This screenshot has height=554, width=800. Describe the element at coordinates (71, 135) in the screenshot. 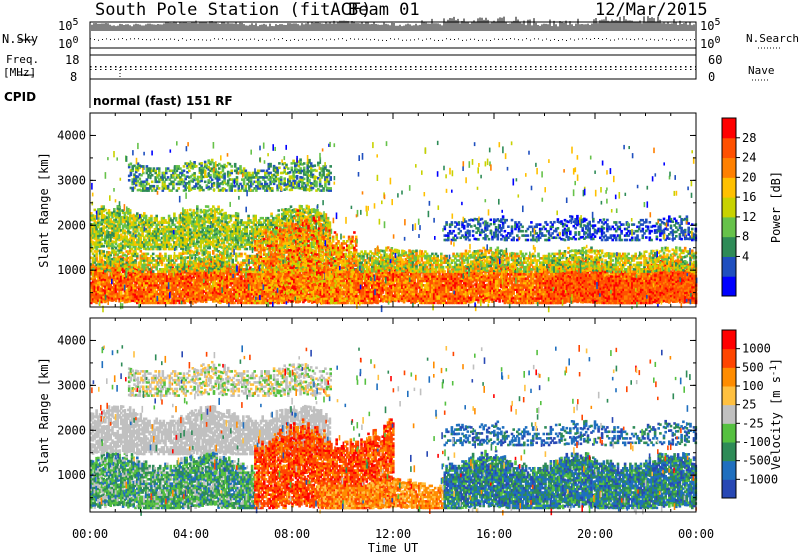

I see `y-tick-label: 4000` at that location.